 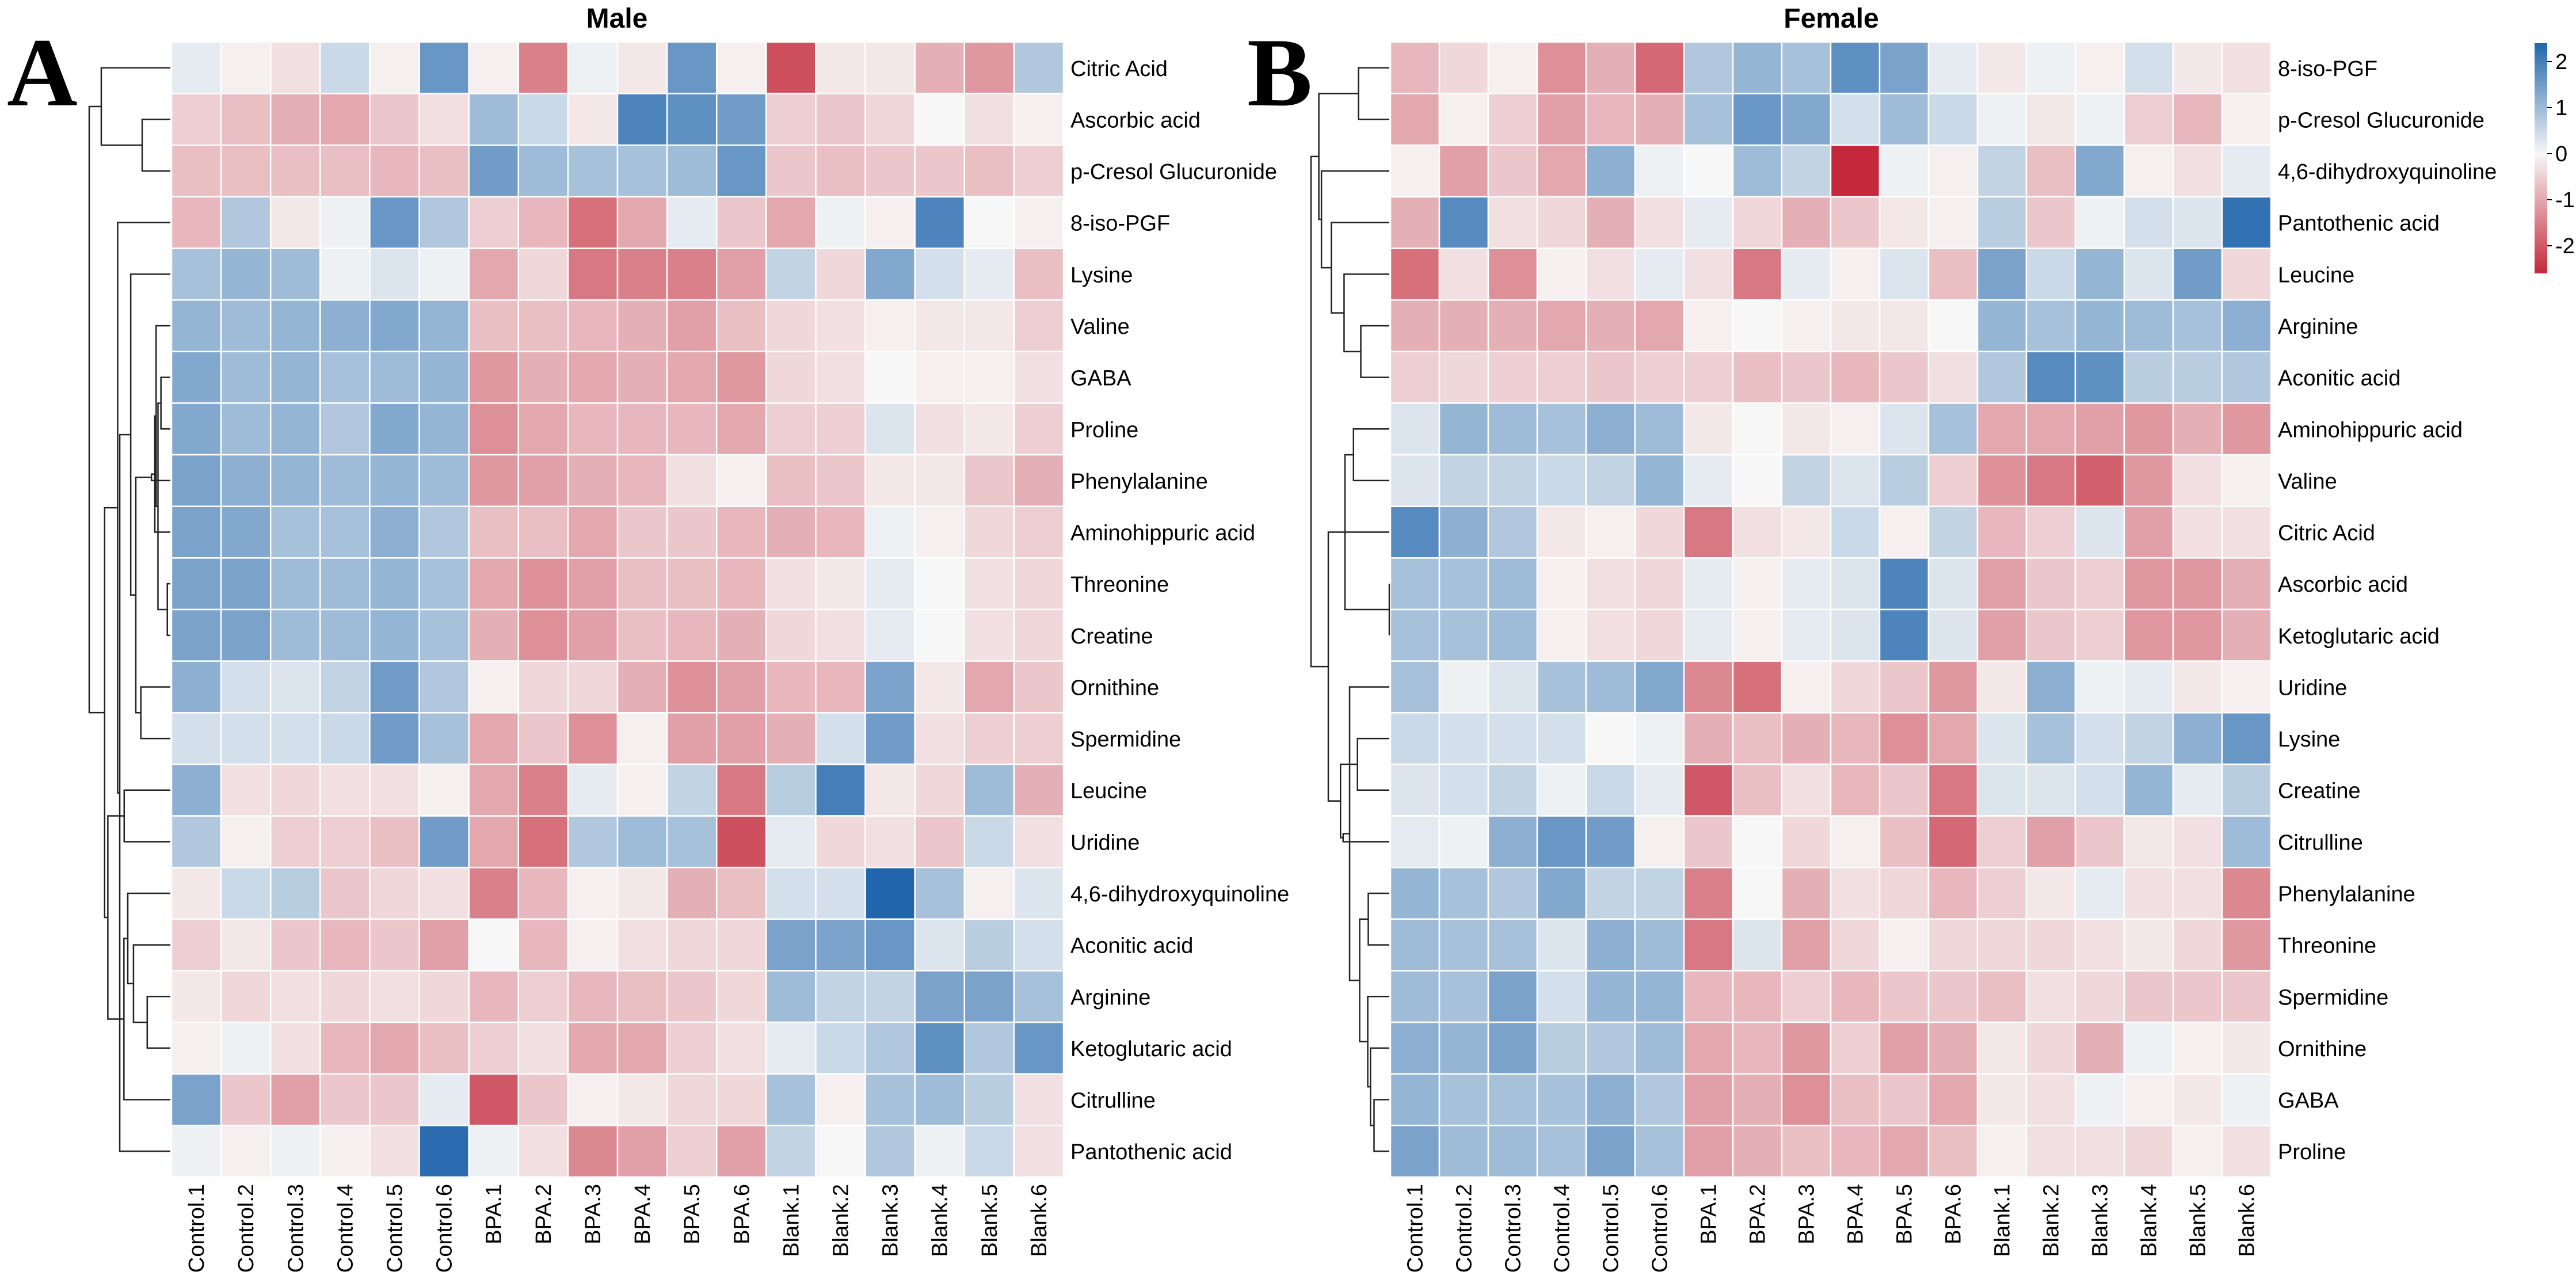 I want to click on column-label: BPA.3, so click(x=593, y=1214).